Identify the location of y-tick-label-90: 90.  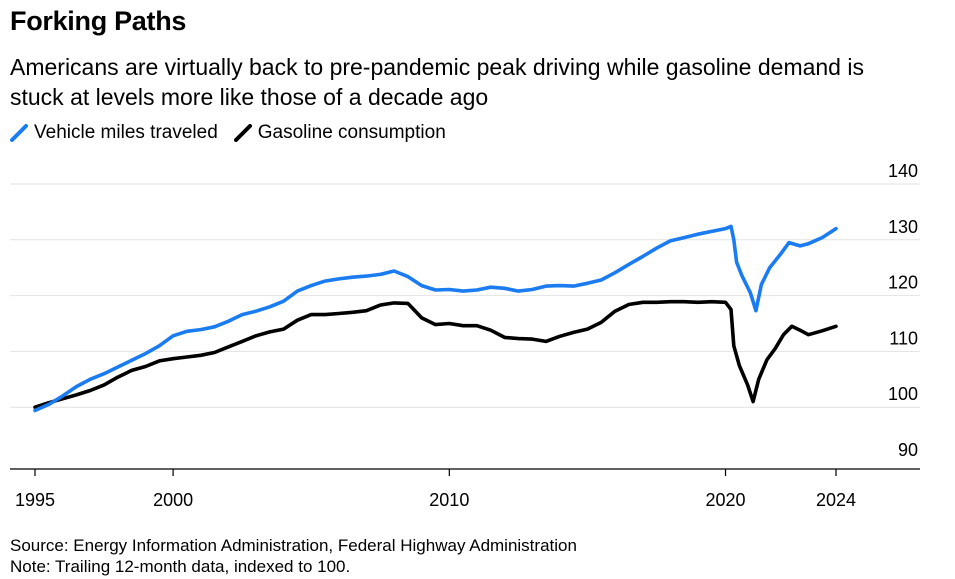
(908, 450).